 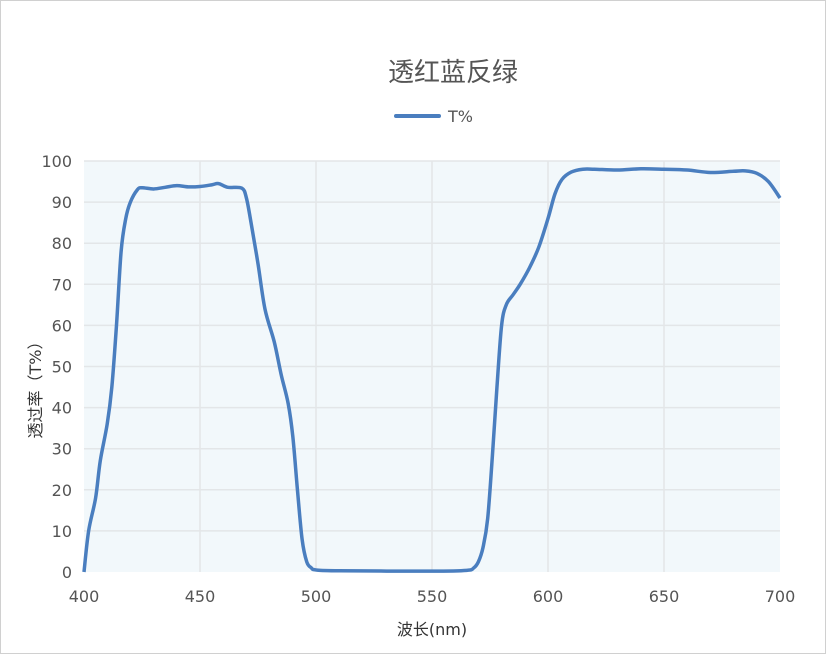 What do you see at coordinates (453, 73) in the screenshot?
I see `chart-title: 透红蓝反绿` at bounding box center [453, 73].